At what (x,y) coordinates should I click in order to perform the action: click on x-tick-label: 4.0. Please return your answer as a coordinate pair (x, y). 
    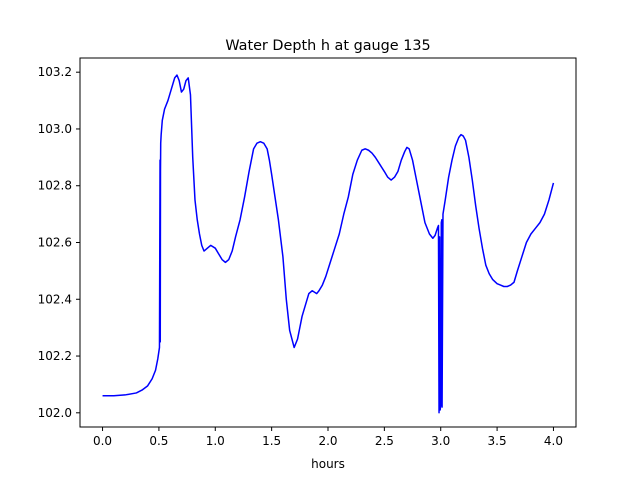
    Looking at the image, I should click on (553, 441).